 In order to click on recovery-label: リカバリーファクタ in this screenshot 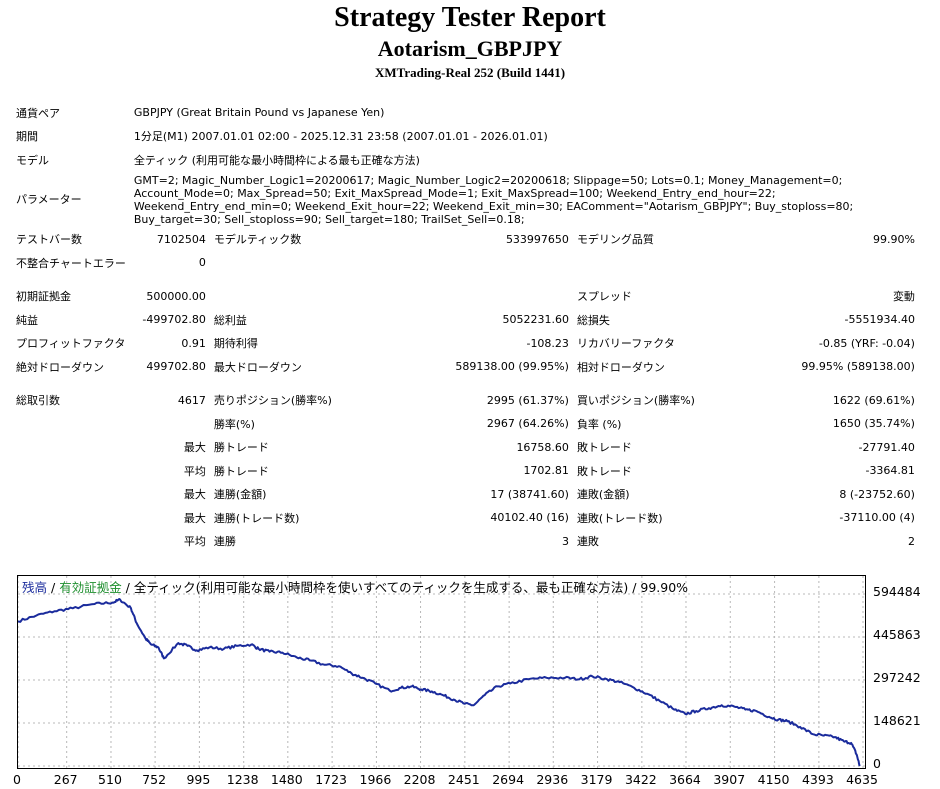, I will do `click(625, 344)`.